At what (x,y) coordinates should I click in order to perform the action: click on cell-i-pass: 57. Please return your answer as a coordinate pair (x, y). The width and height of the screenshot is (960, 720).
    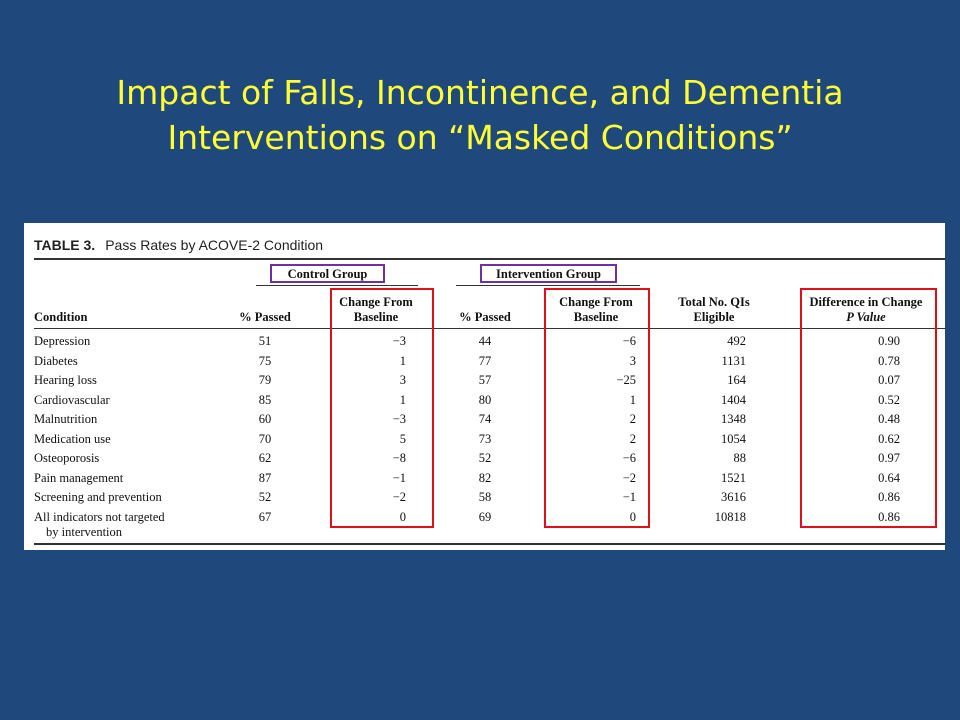
    Looking at the image, I should click on (485, 380).